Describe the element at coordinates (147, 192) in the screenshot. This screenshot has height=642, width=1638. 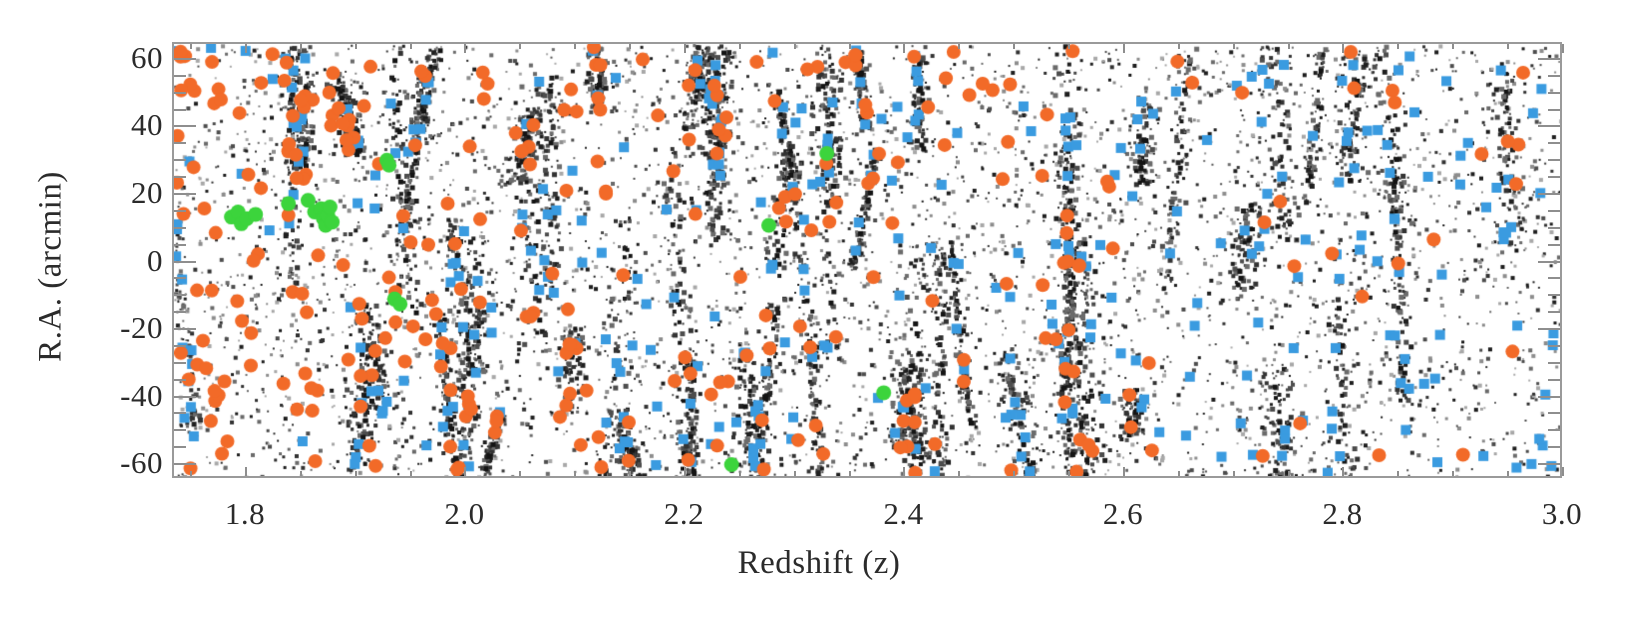
I see `y-tick-label: 20` at that location.